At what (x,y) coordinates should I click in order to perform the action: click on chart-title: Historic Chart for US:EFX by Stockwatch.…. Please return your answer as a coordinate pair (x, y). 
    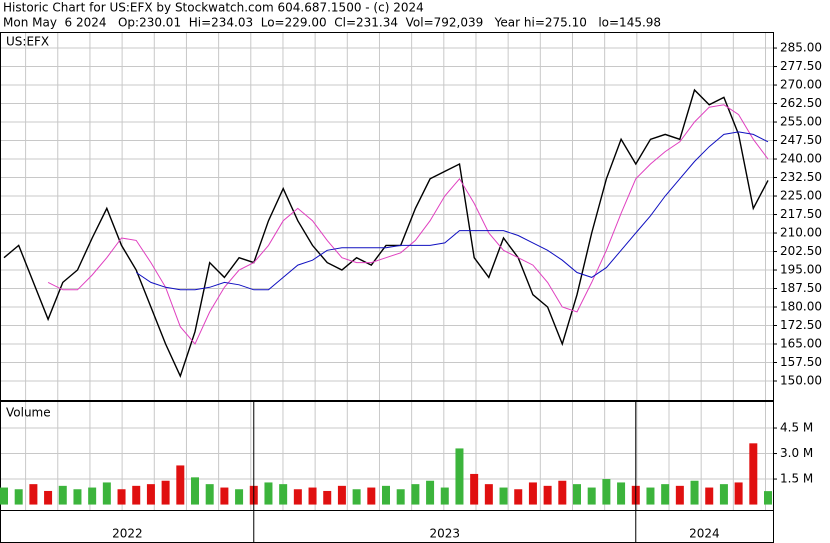
    Looking at the image, I should click on (213, 8).